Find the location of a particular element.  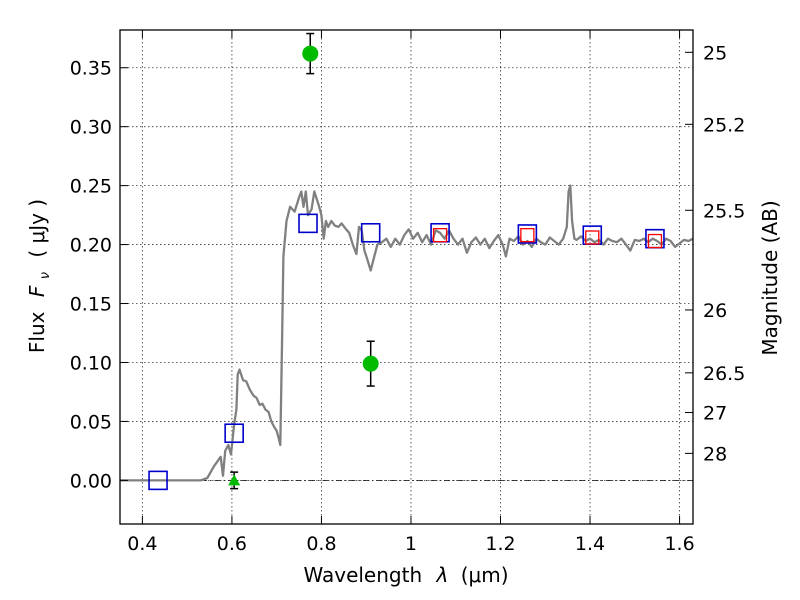

mag-tick-label: 27 is located at coordinates (715, 414).